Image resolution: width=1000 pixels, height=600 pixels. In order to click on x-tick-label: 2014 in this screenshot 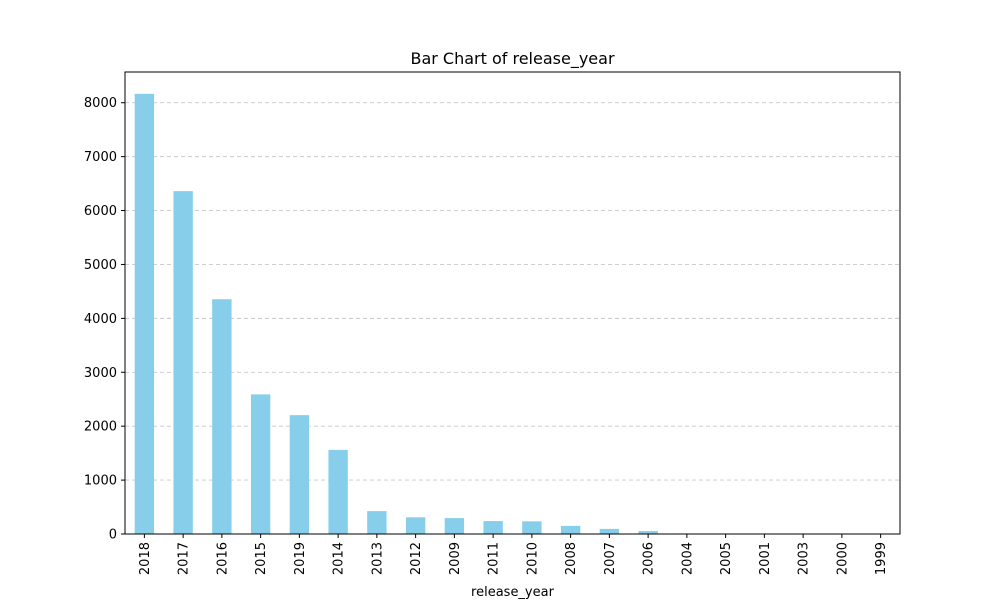, I will do `click(339, 558)`.